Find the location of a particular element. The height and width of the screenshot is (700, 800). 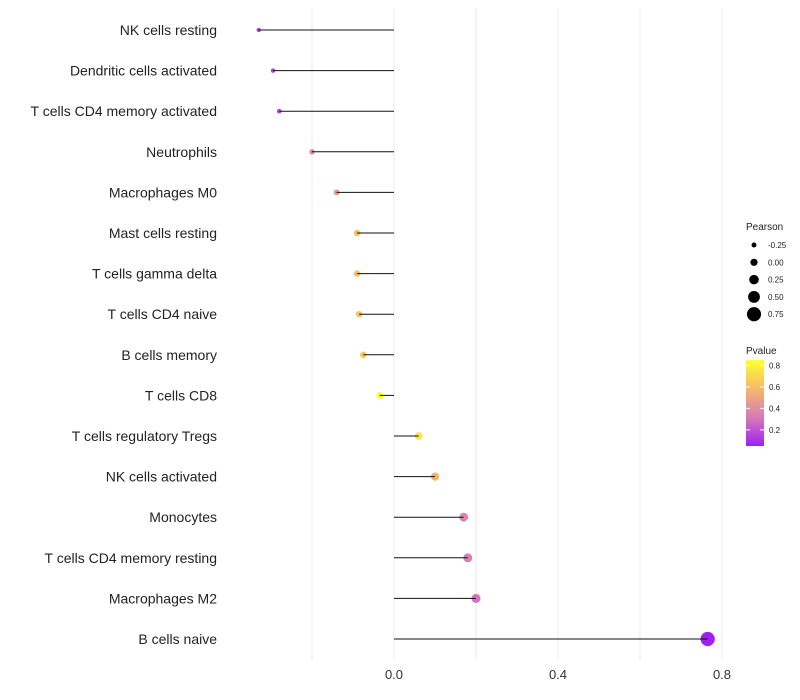

legend-color-label: 0.8 is located at coordinates (775, 365).